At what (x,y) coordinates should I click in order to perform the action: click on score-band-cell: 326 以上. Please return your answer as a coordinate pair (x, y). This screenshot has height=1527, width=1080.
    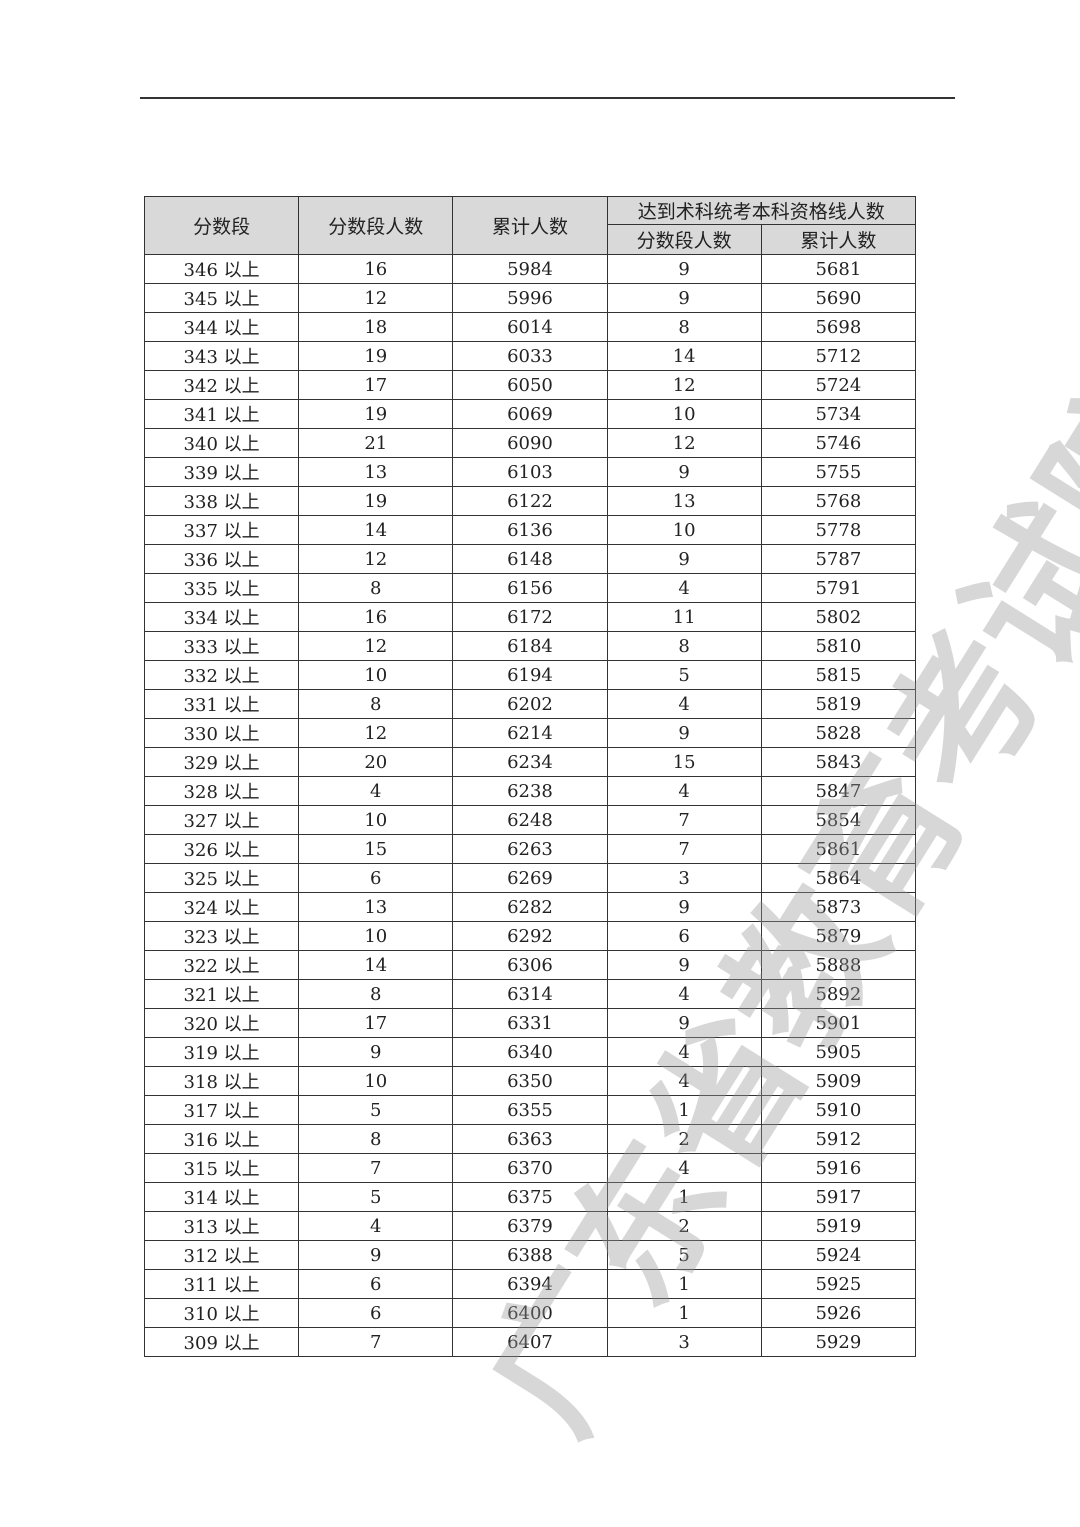
    Looking at the image, I should click on (221, 849).